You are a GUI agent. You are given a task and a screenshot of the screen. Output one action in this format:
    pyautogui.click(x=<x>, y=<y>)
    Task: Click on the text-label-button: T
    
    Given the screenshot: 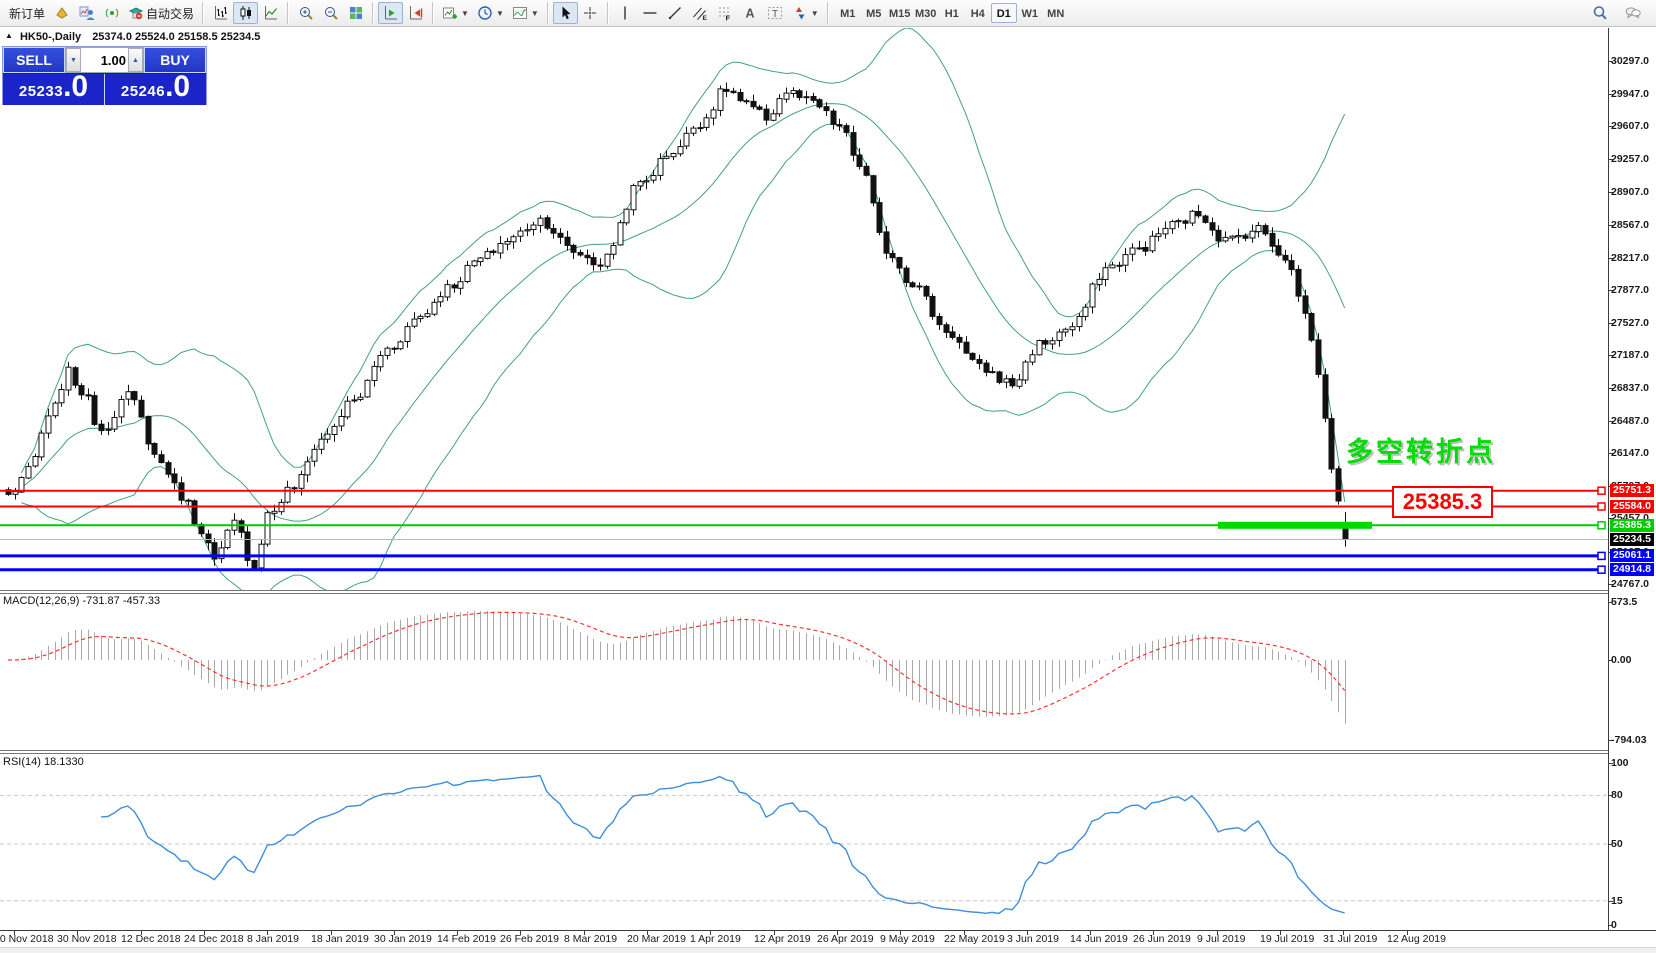 What is the action you would take?
    pyautogui.click(x=775, y=13)
    